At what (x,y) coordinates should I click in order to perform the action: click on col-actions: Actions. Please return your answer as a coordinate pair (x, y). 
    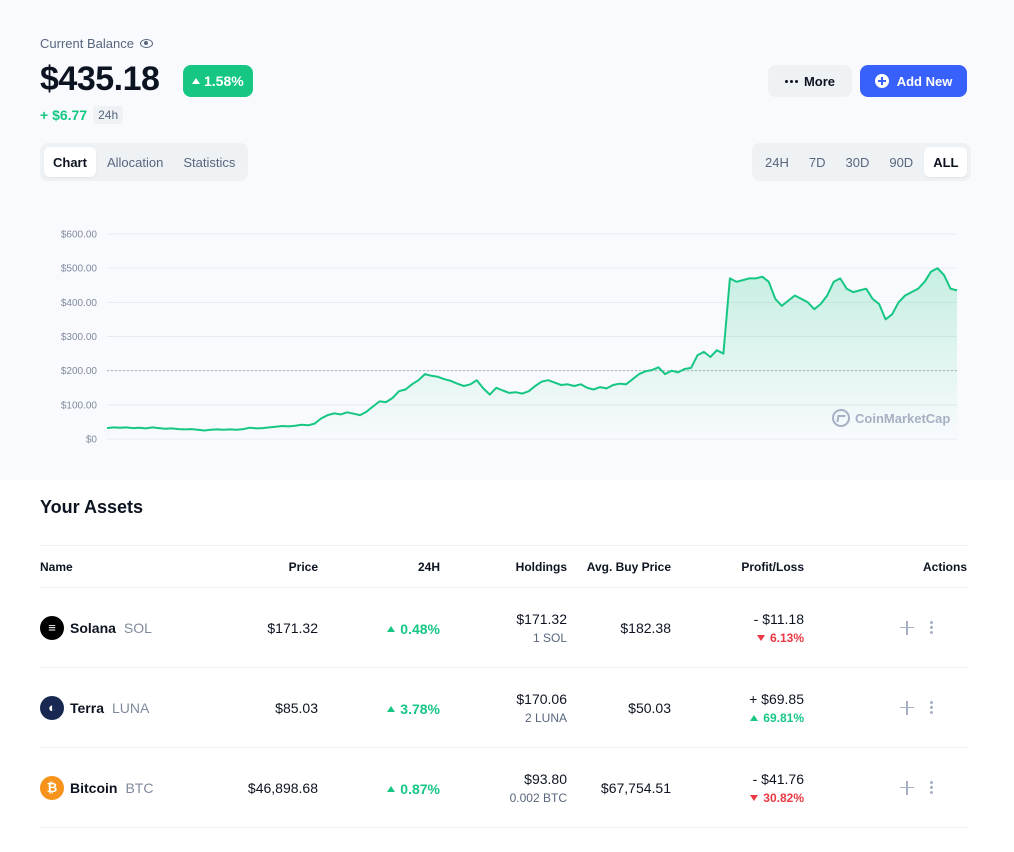
    Looking at the image, I should click on (885, 566).